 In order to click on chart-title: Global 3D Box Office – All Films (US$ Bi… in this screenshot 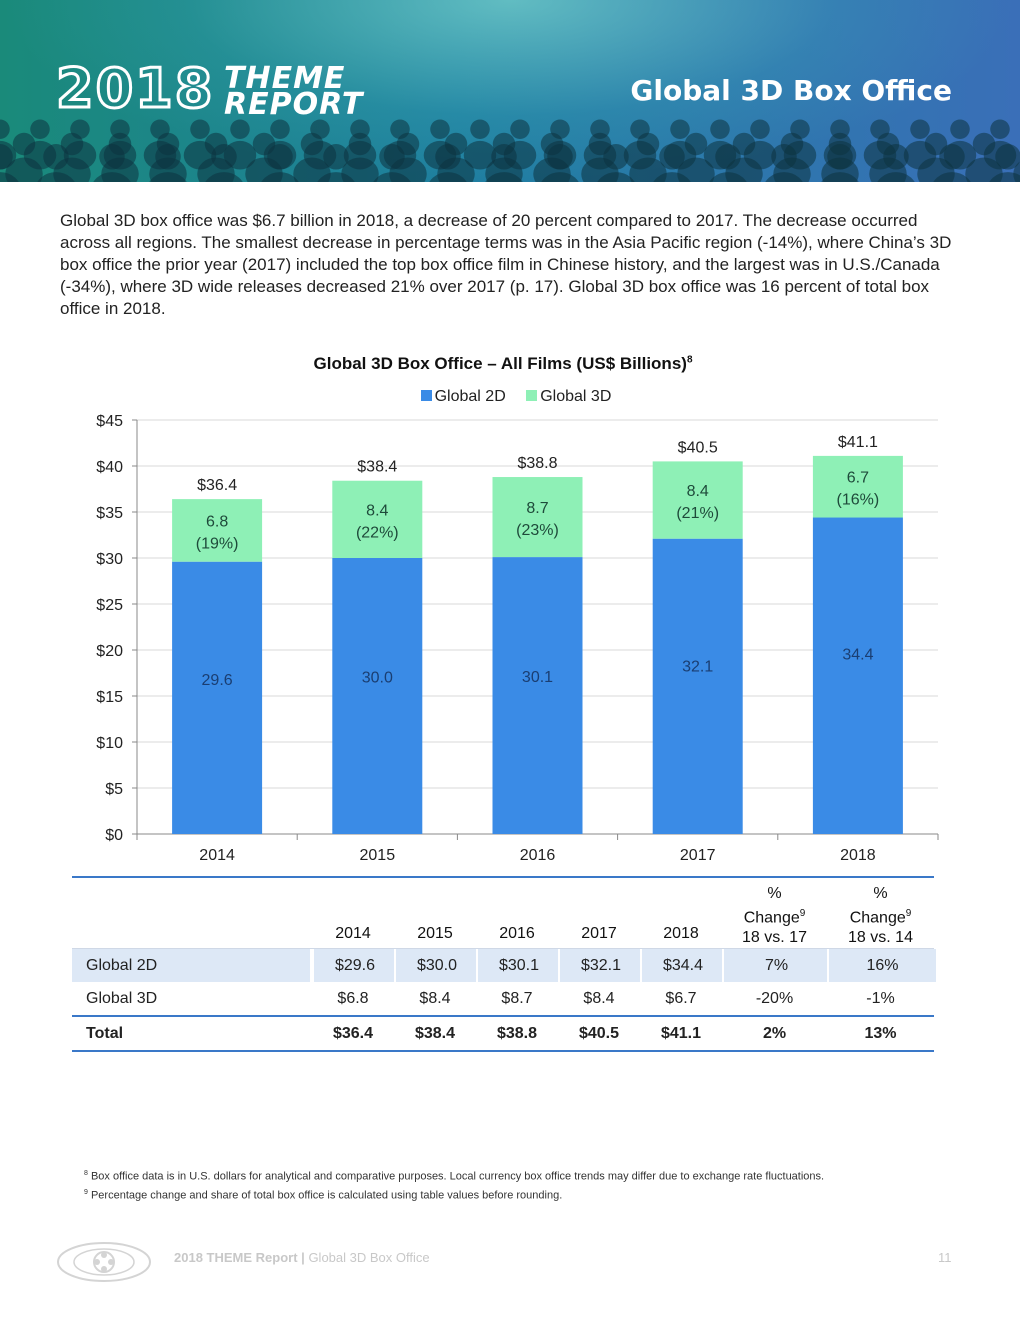, I will do `click(503, 364)`.